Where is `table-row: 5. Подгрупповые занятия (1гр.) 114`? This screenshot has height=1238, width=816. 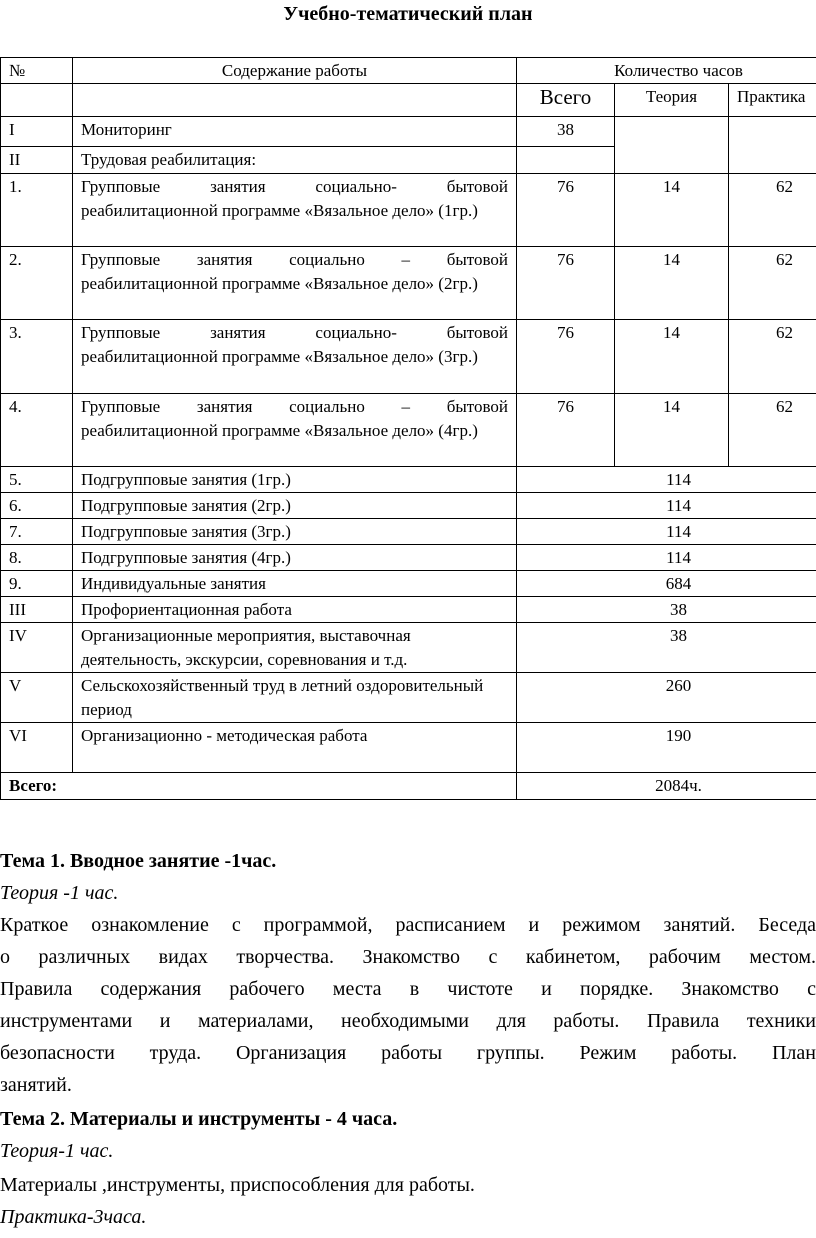 table-row: 5. Подгрупповые занятия (1гр.) 114 is located at coordinates (408, 479).